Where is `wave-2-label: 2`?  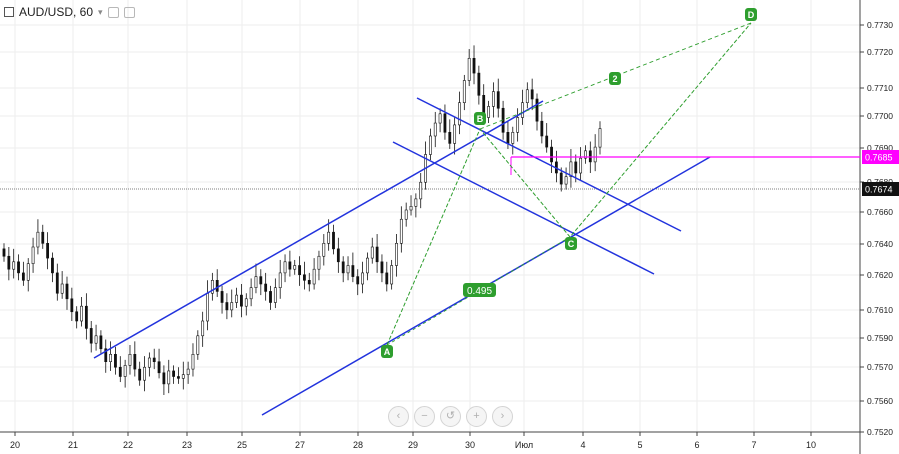 wave-2-label: 2 is located at coordinates (614, 79).